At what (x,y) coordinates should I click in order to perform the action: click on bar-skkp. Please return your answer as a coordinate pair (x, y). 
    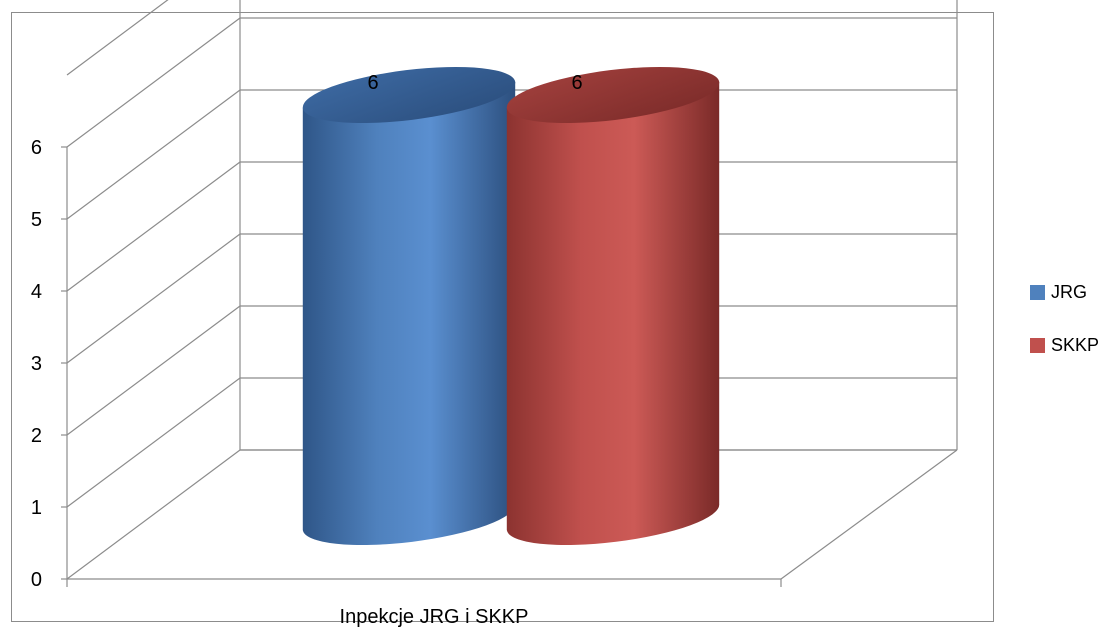
    Looking at the image, I should click on (613, 306).